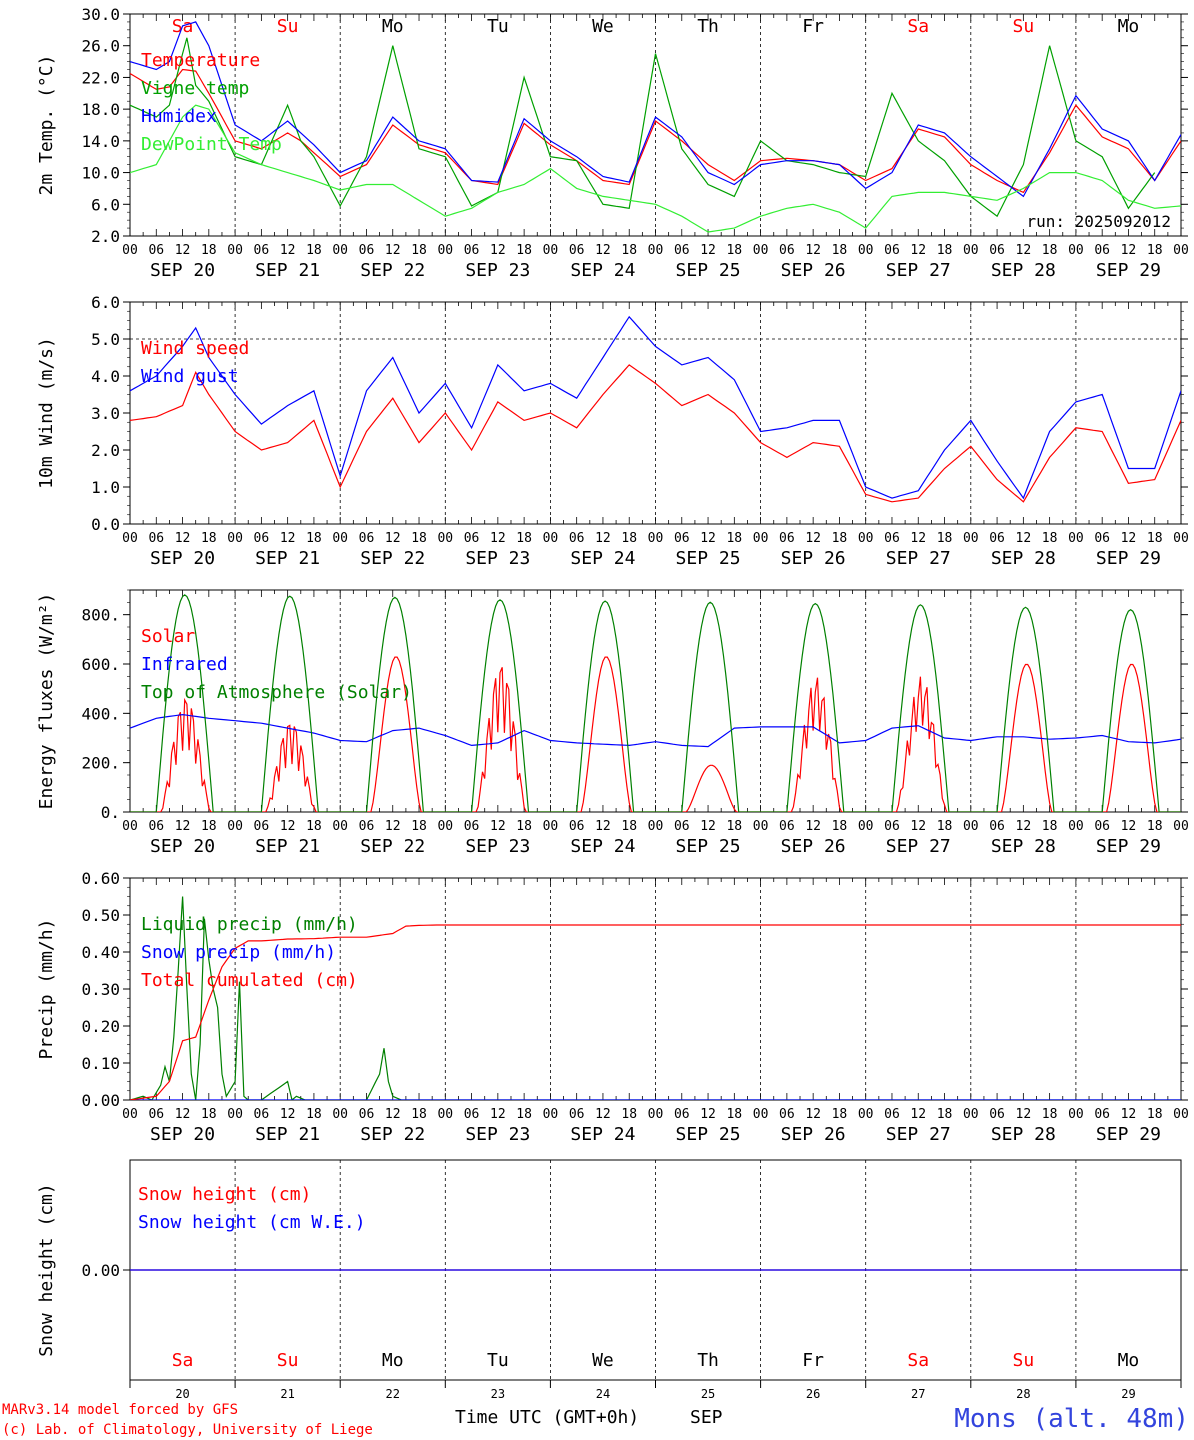 The image size is (1194, 1440). What do you see at coordinates (1129, 26) in the screenshot?
I see `weekday-label: Mo` at bounding box center [1129, 26].